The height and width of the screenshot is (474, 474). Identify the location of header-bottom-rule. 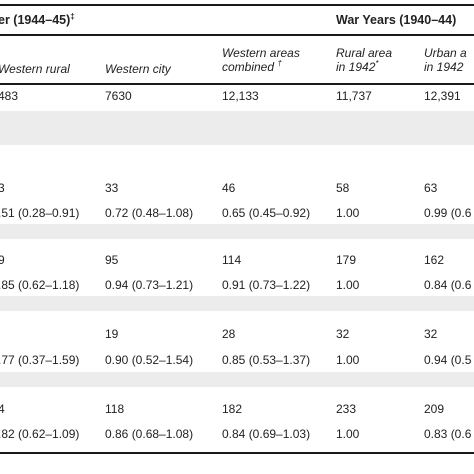
(237, 84).